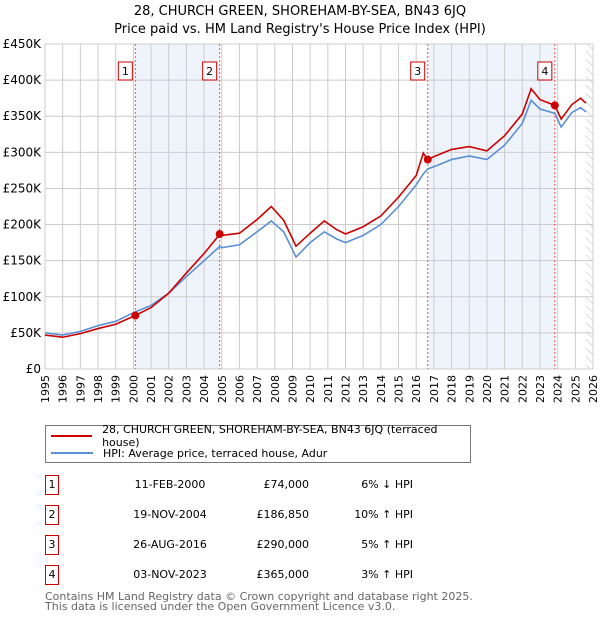 The height and width of the screenshot is (620, 600). What do you see at coordinates (575, 389) in the screenshot?
I see `x-tick-label: 2025` at bounding box center [575, 389].